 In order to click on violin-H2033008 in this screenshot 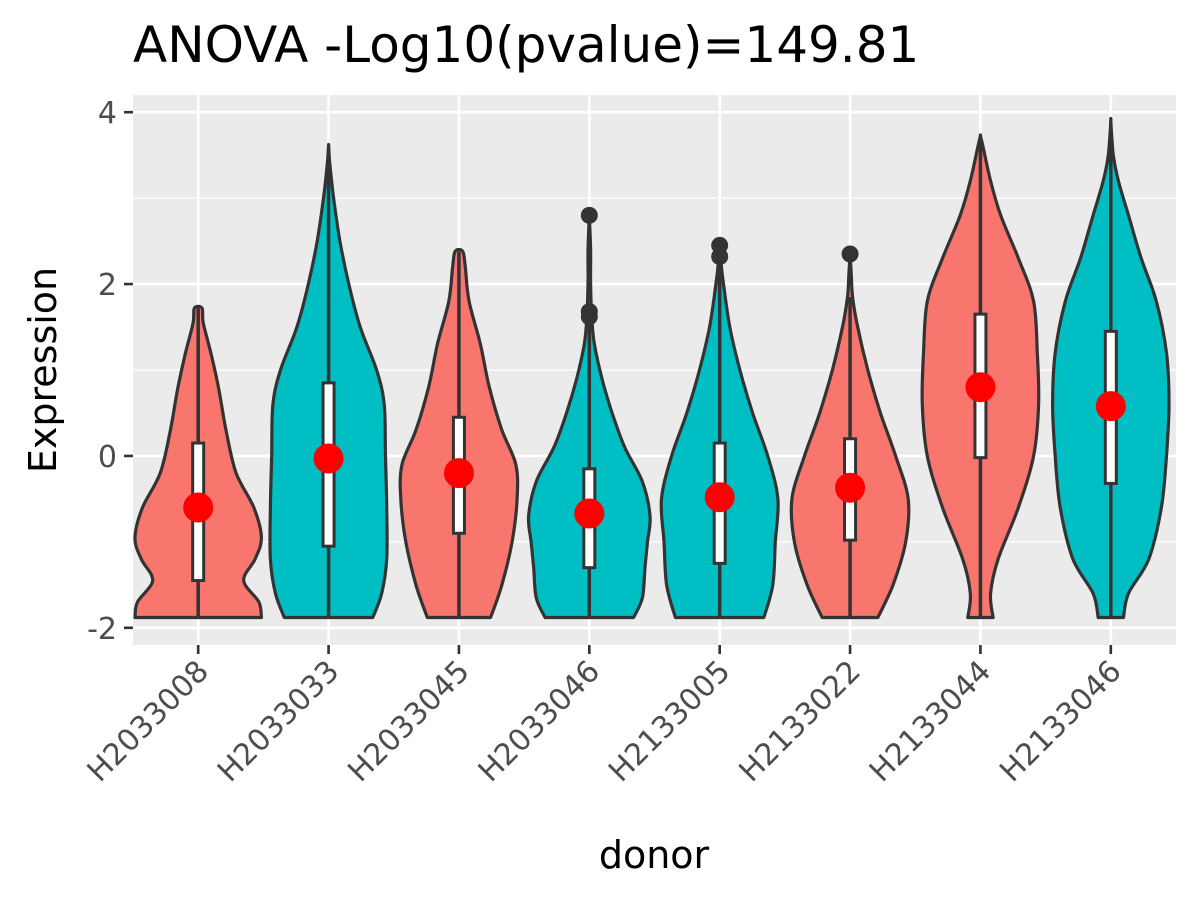, I will do `click(198, 462)`.